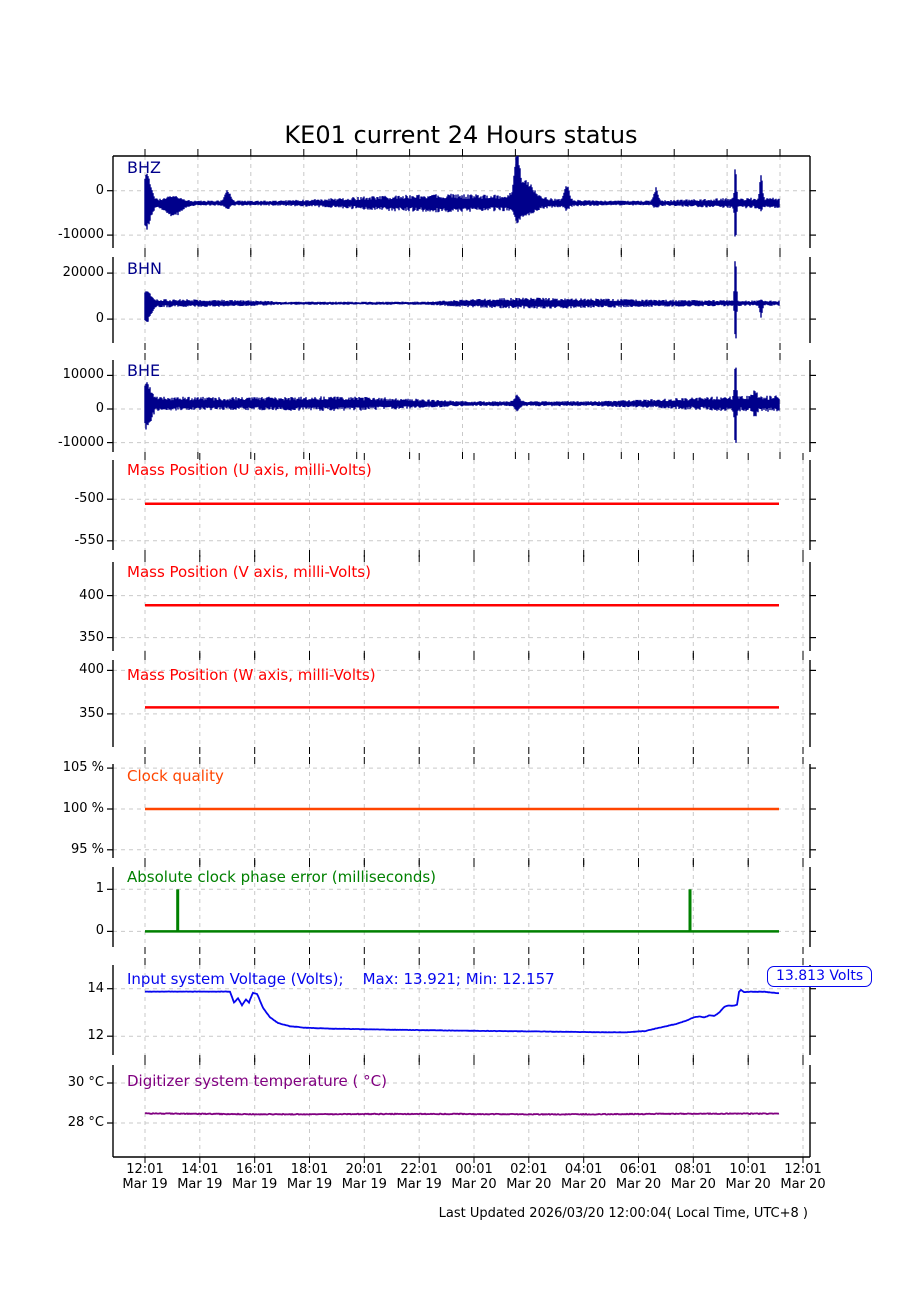 This screenshot has width=900, height=1300. I want to click on panel-mass_u, so click(461, 505).